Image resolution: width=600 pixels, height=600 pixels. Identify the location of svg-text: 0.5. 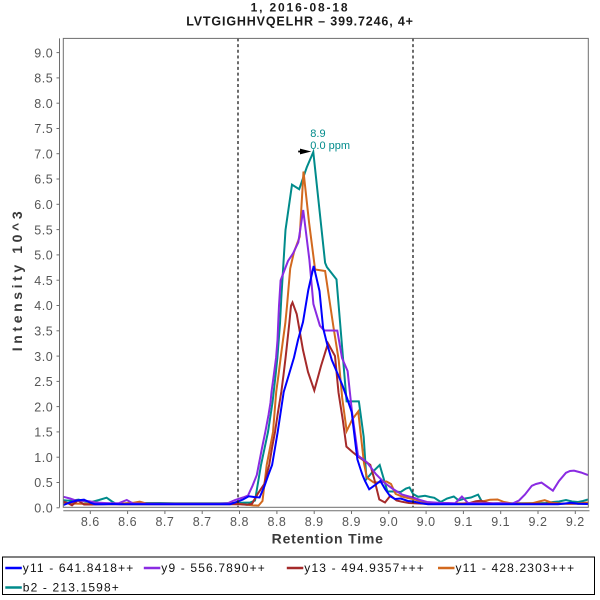
(43, 483).